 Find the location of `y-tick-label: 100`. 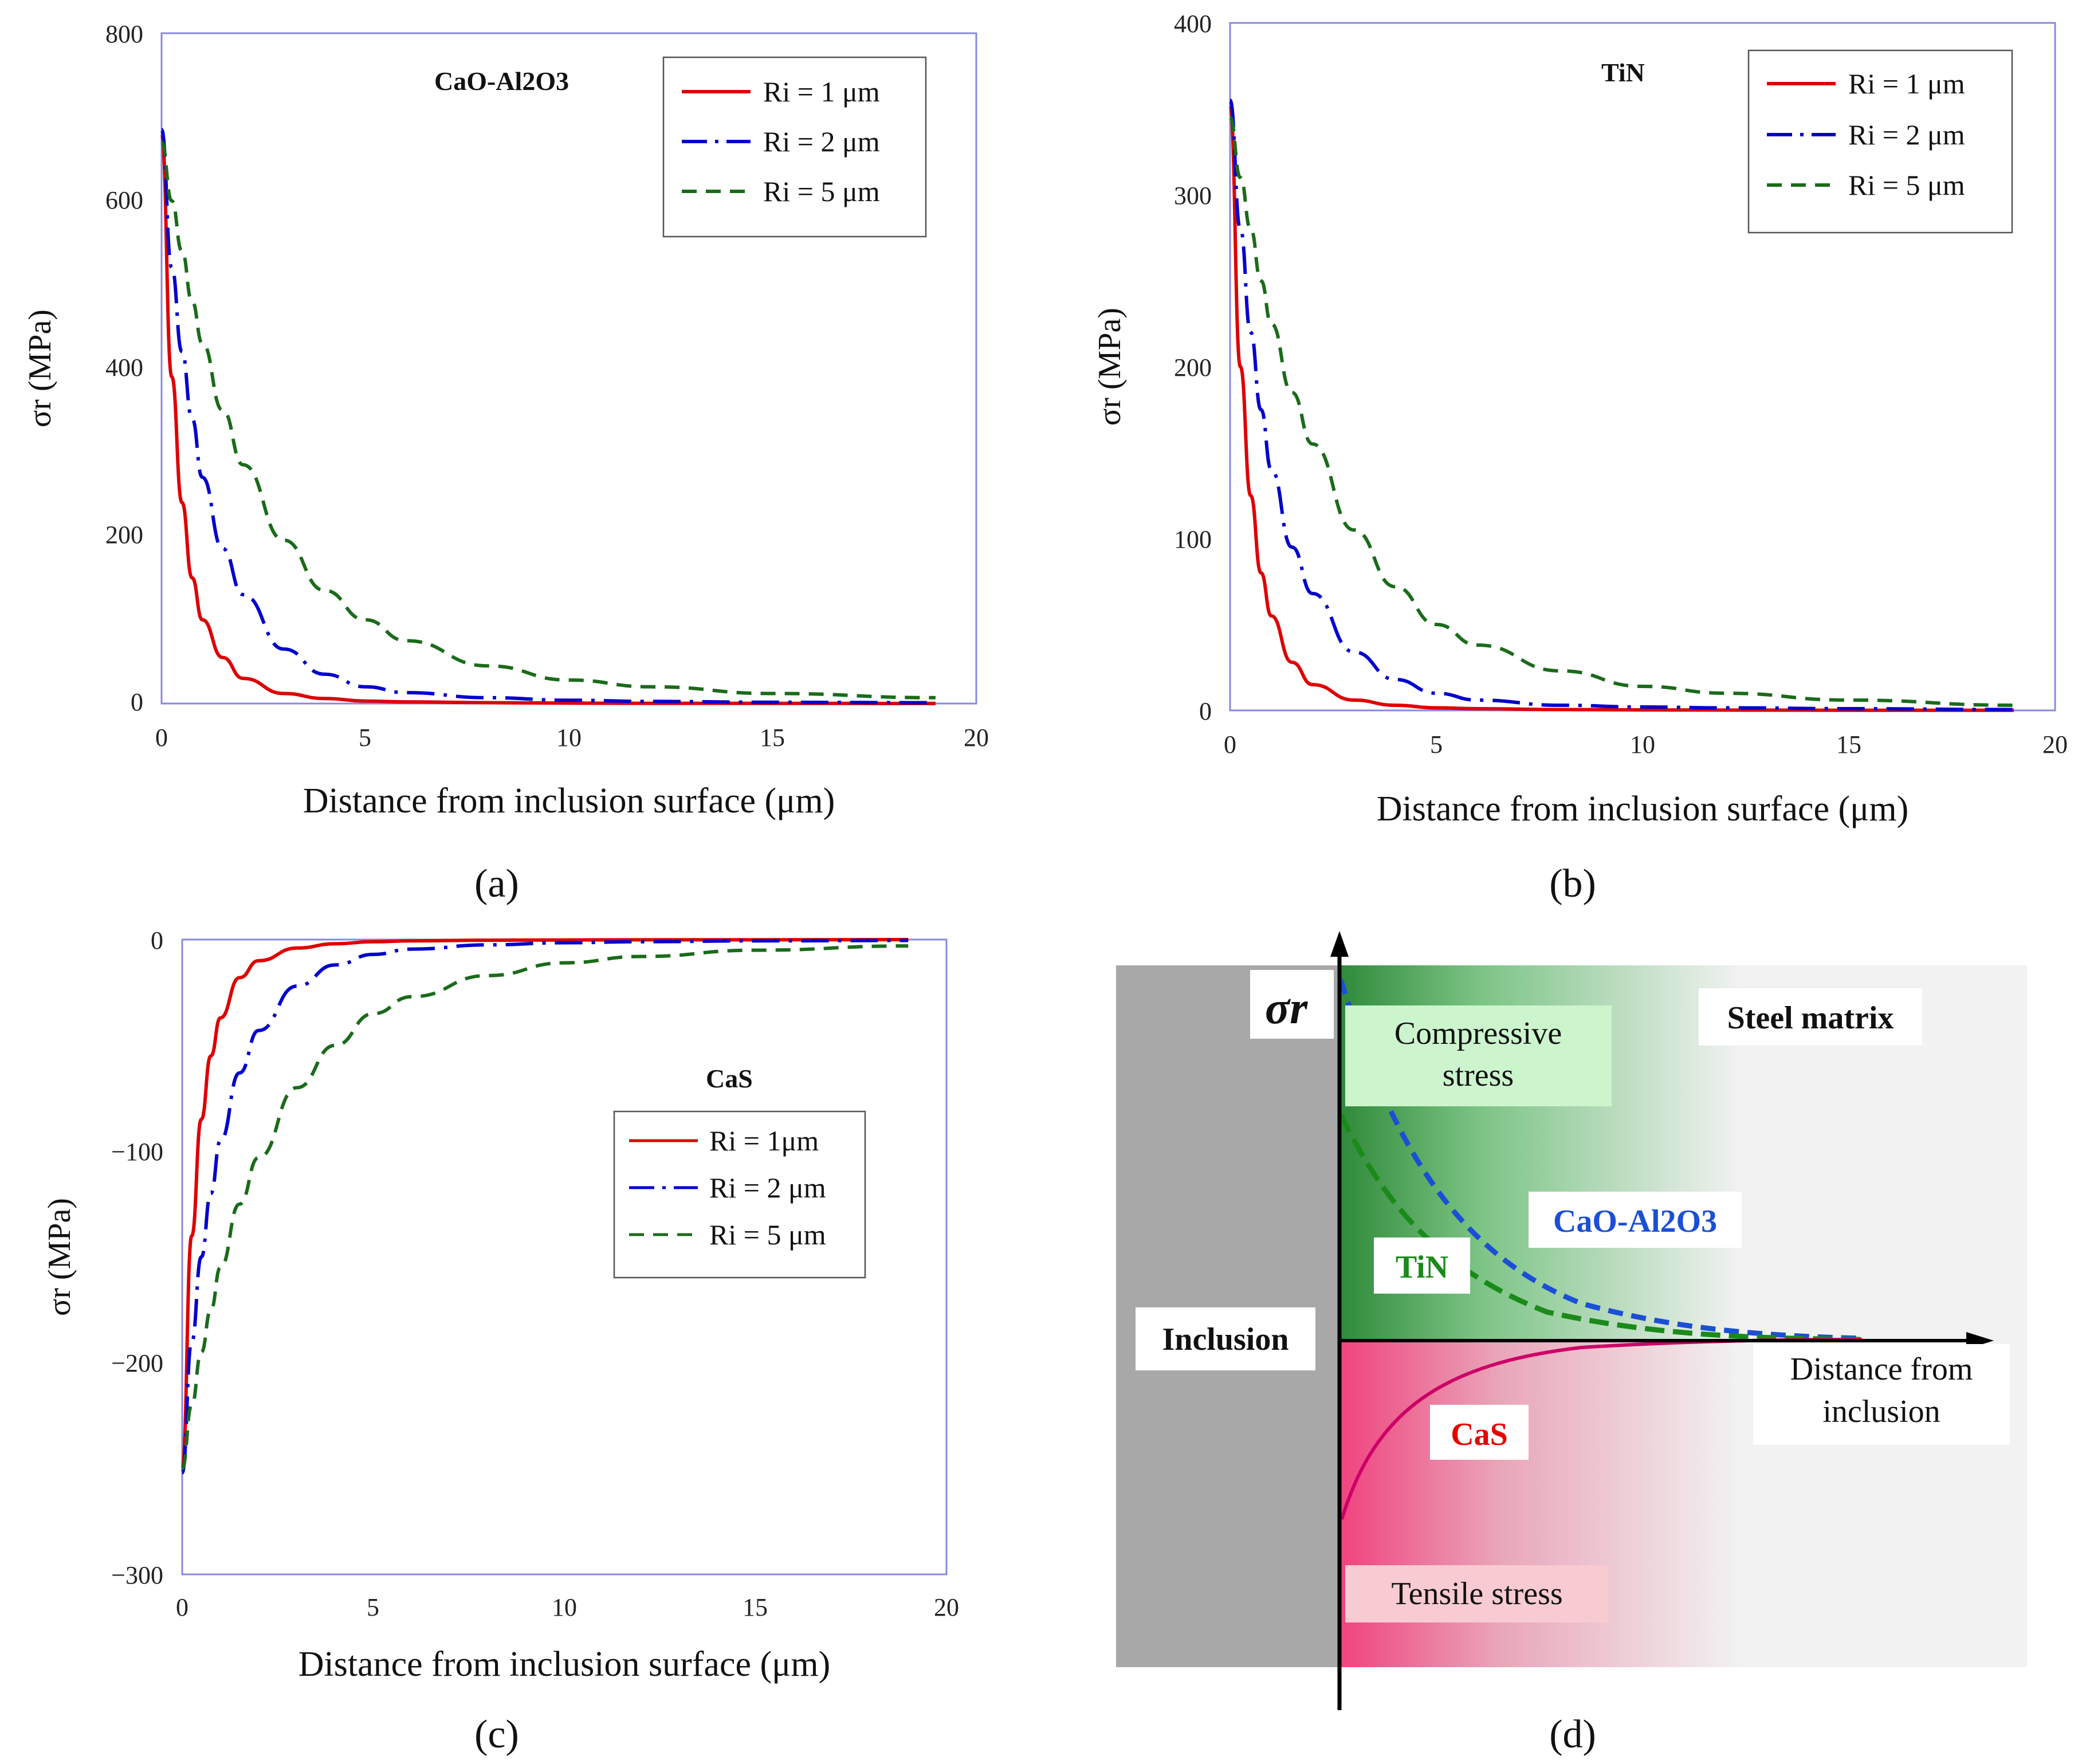

y-tick-label: 100 is located at coordinates (1193, 539).